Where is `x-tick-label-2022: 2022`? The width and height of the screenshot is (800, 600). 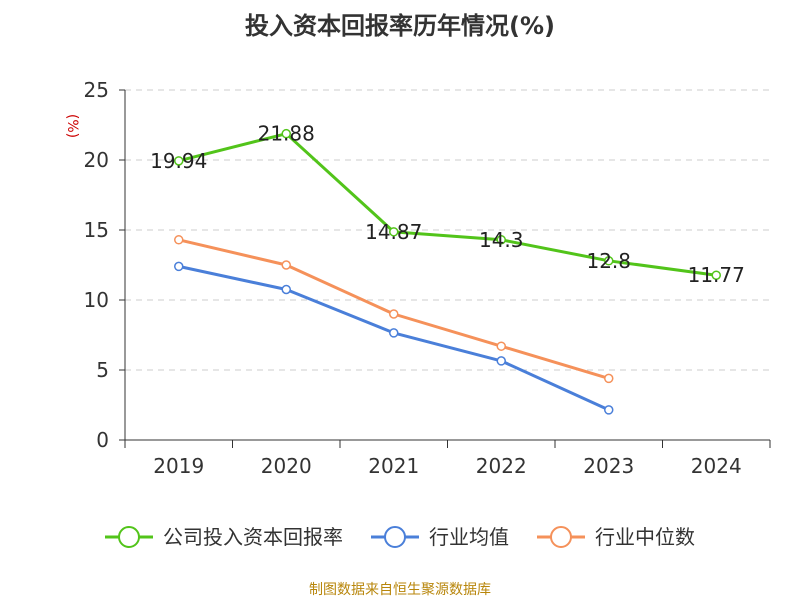
x-tick-label-2022: 2022 is located at coordinates (501, 466).